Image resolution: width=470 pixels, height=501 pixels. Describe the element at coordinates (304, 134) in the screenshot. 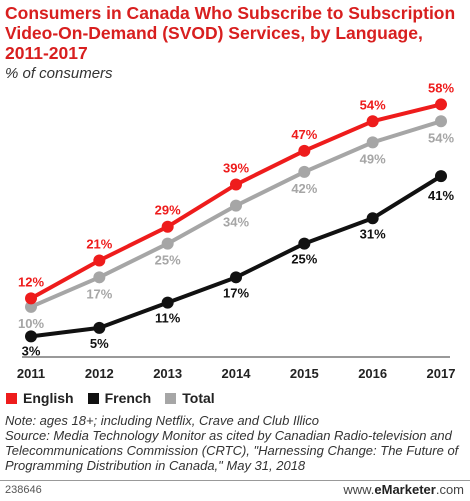

I see `data-label-english: 47%` at that location.